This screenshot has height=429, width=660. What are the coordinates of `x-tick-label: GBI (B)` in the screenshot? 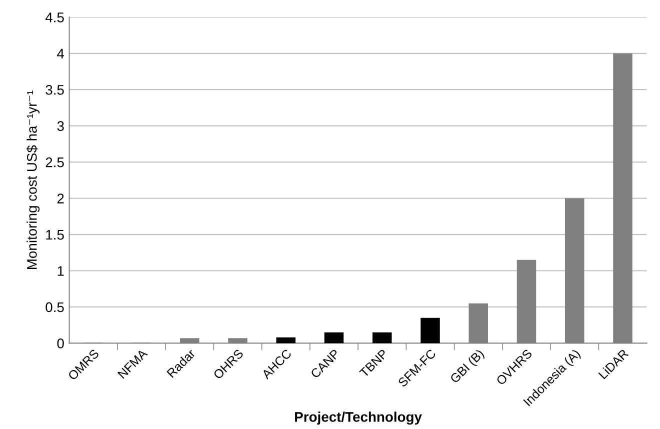 It's located at (467, 367).